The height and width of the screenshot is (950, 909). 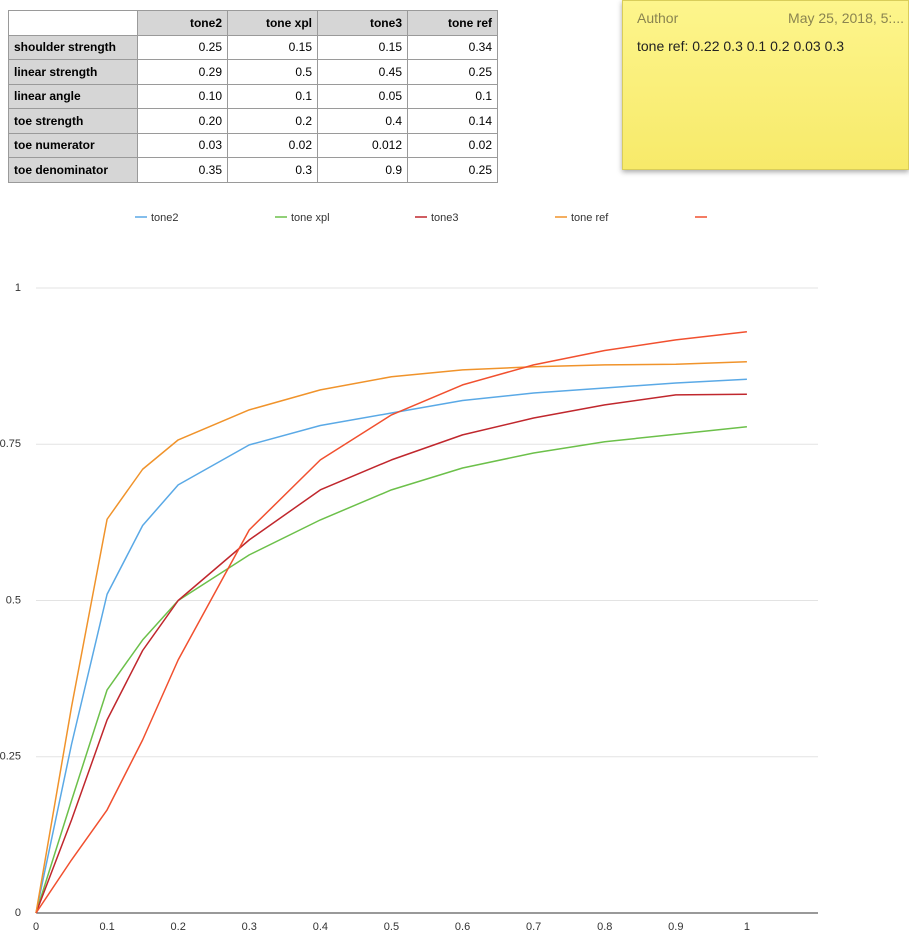 I want to click on legend-label: tone ref, so click(x=590, y=218).